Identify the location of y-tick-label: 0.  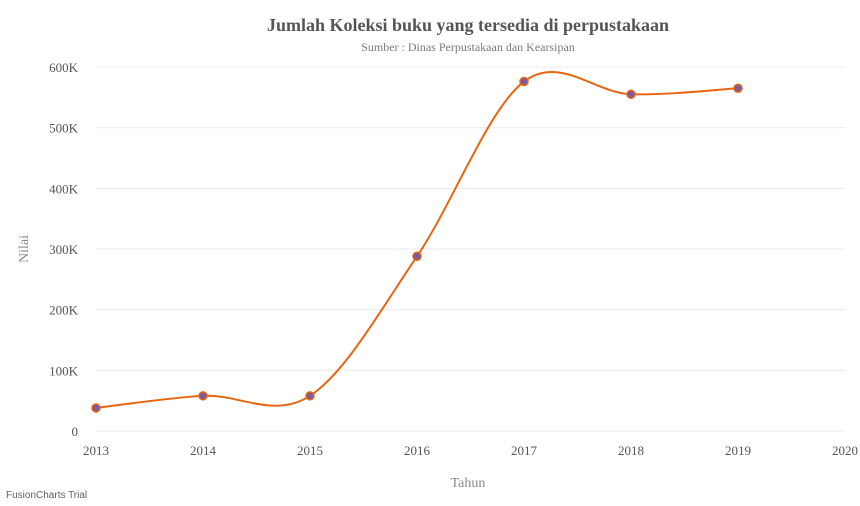
(75, 431).